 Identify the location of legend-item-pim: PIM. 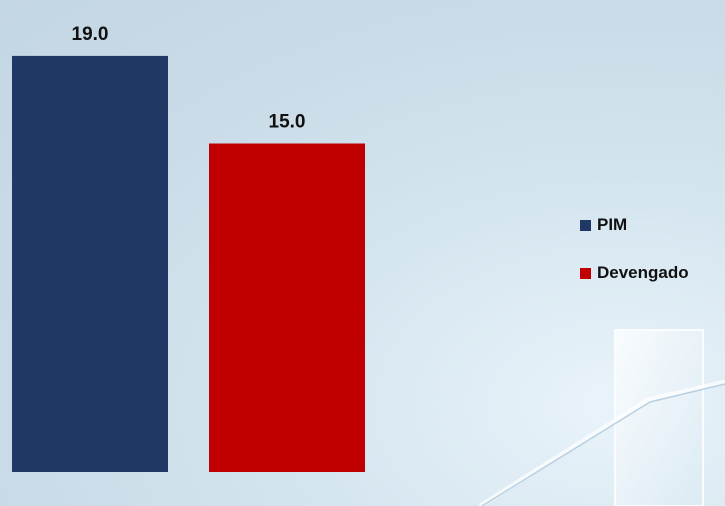
(634, 225).